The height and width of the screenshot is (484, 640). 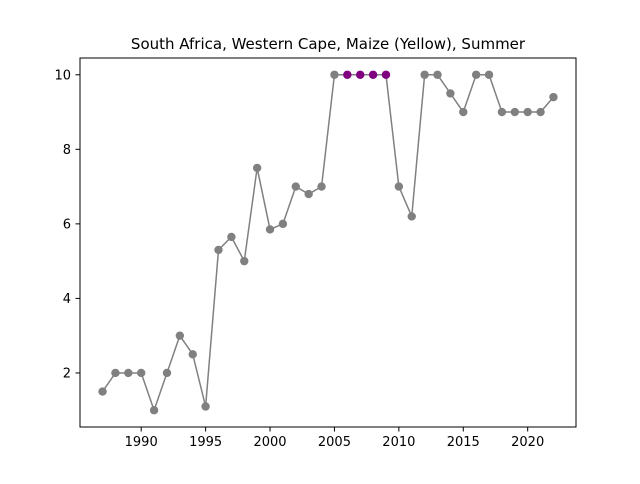 I want to click on x-tick-label: 1990, so click(x=141, y=442).